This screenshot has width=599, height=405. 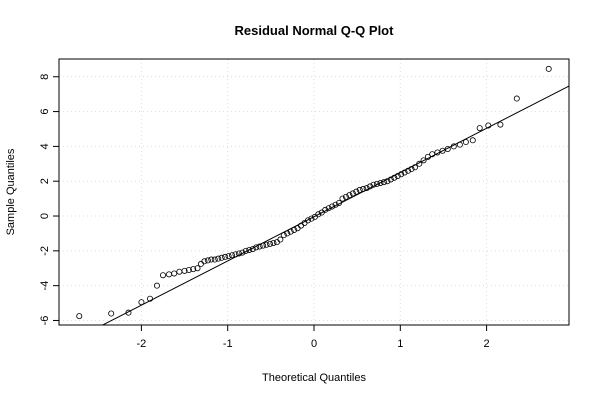 What do you see at coordinates (45, 146) in the screenshot?
I see `y-tick-label: 4` at bounding box center [45, 146].